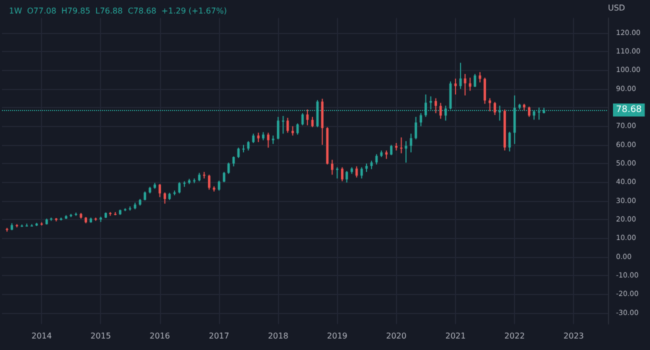 This screenshot has width=650, height=350. Describe the element at coordinates (396, 336) in the screenshot. I see `x-tick-label: 2020` at that location.